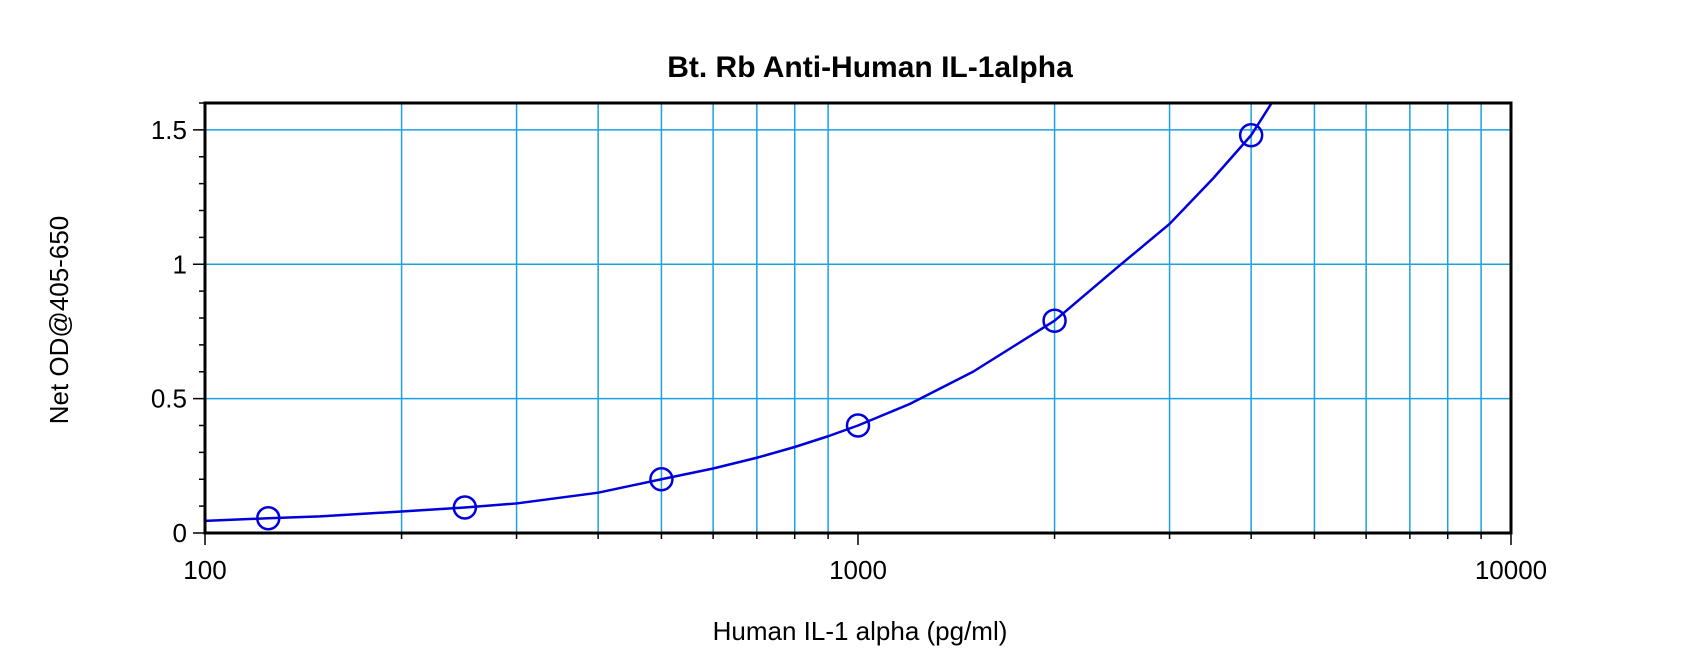  I want to click on x-tick-label: 100, so click(204, 570).